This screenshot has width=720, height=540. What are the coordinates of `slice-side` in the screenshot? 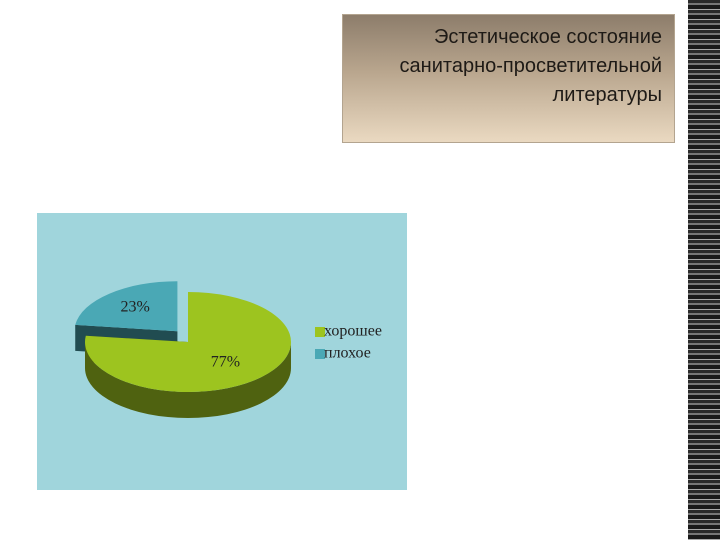 It's located at (188, 380).